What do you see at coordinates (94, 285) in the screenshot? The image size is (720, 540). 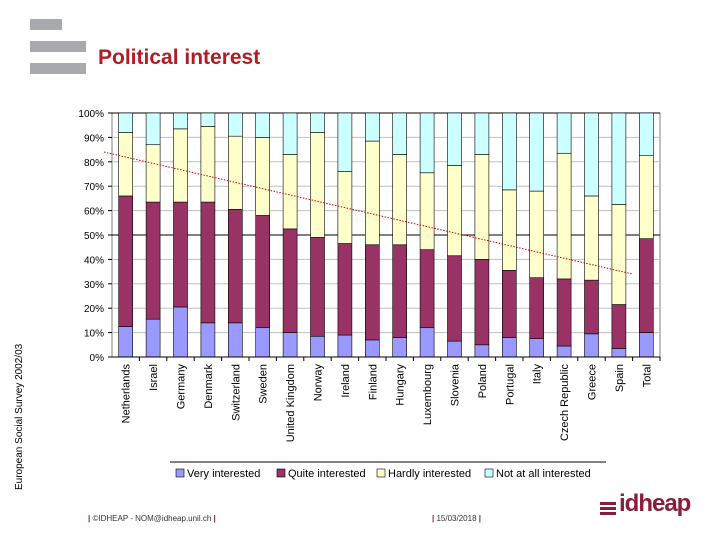 I see `y-tick-label: 30%` at bounding box center [94, 285].